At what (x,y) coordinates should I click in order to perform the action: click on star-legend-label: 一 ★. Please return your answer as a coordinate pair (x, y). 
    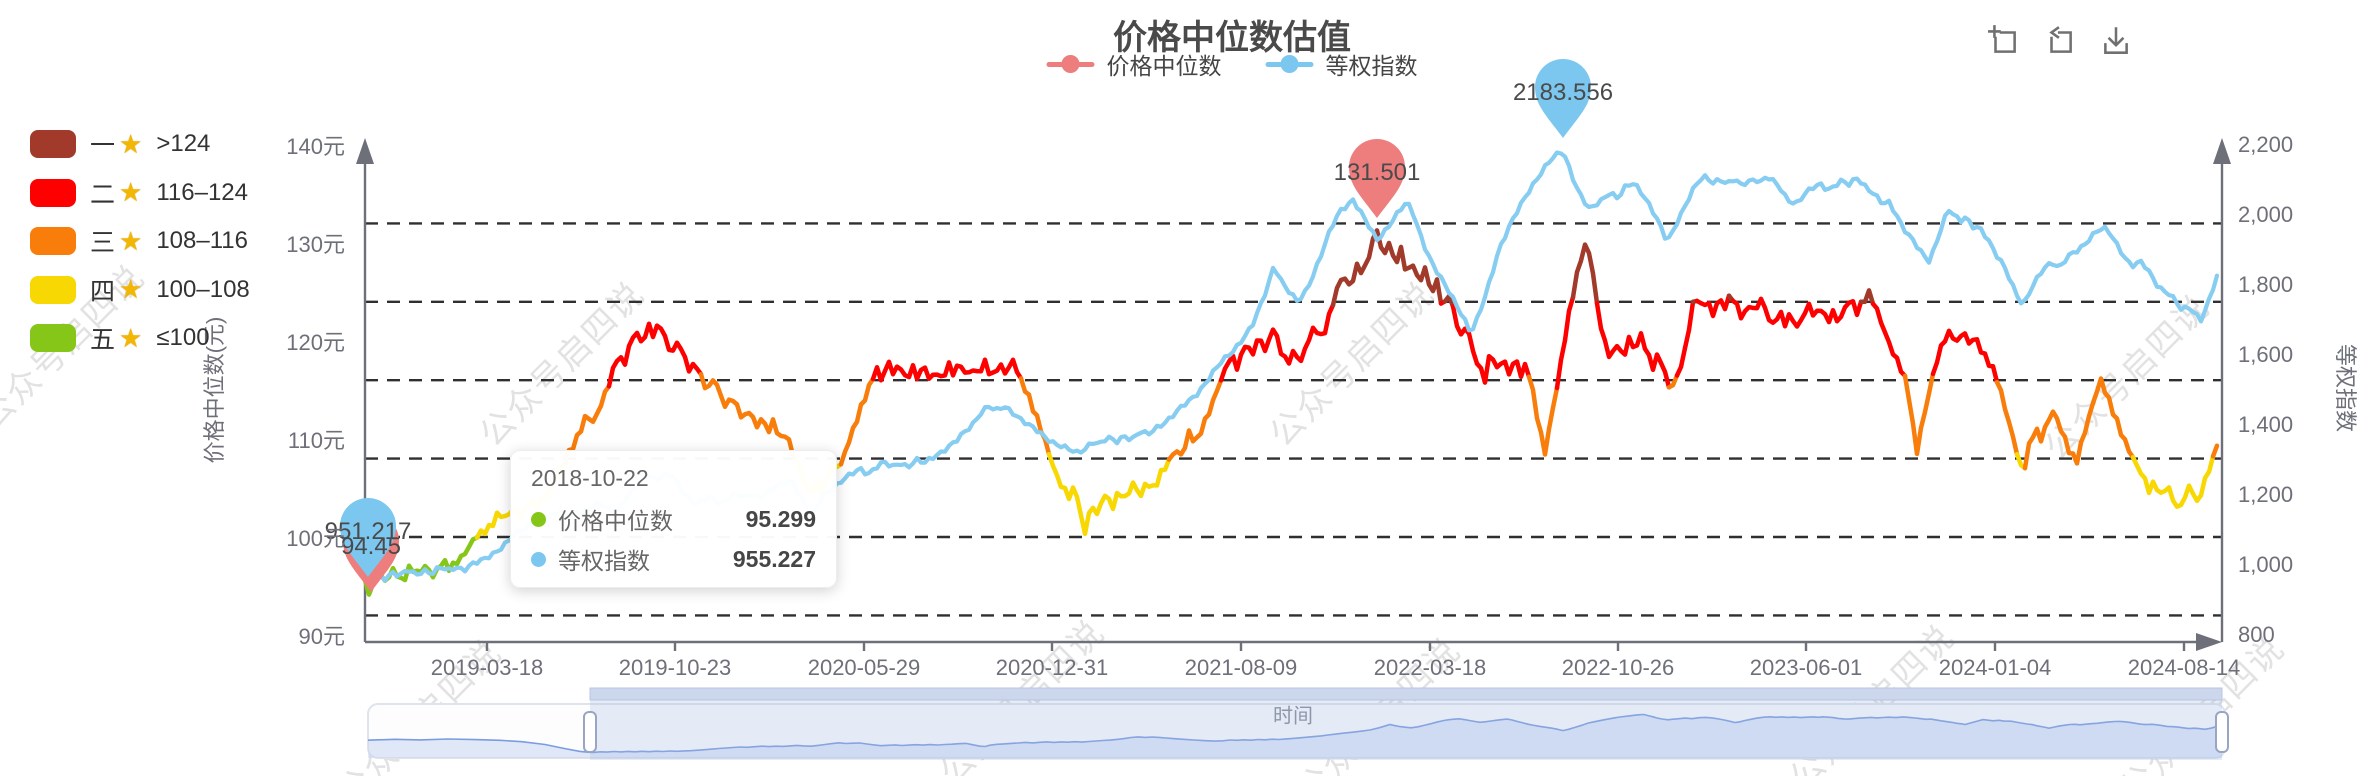
    Looking at the image, I should click on (116, 144).